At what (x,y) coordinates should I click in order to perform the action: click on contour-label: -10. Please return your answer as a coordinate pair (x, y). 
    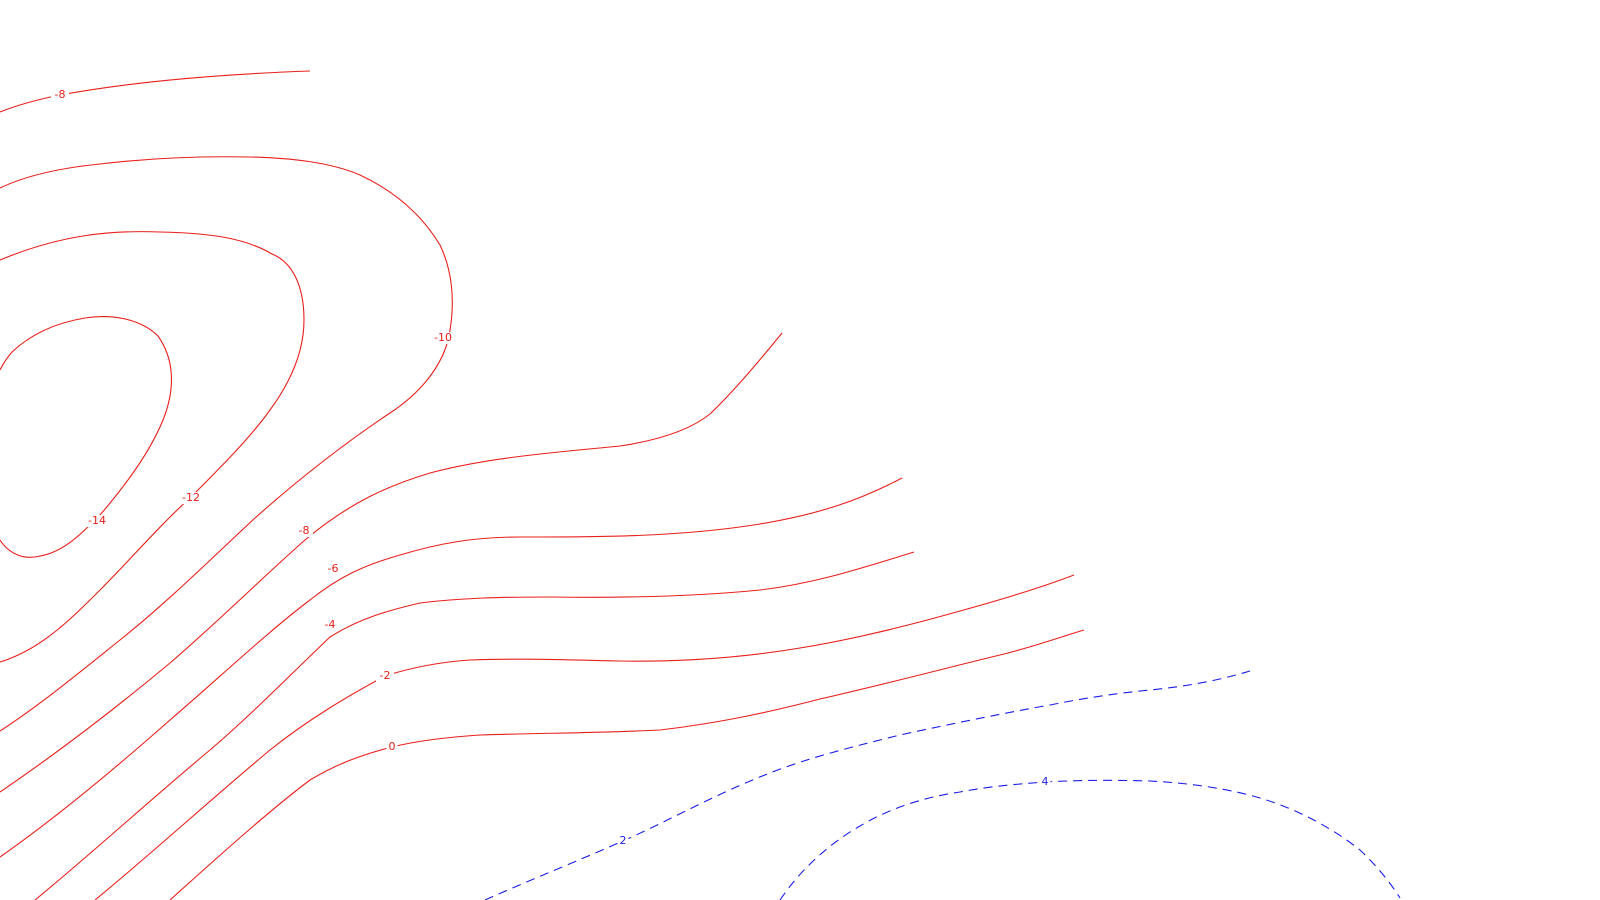
    Looking at the image, I should click on (443, 337).